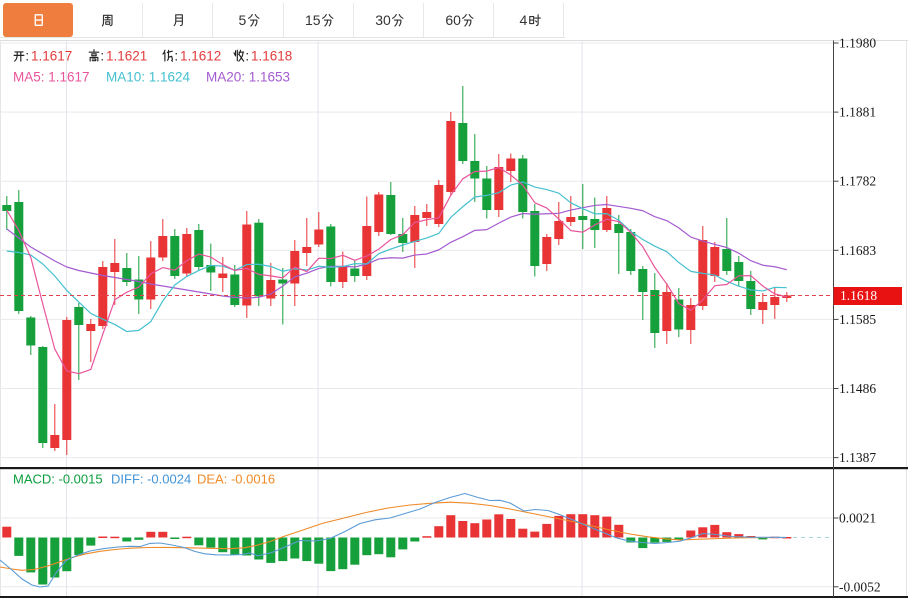 The width and height of the screenshot is (908, 601). What do you see at coordinates (857, 388) in the screenshot?
I see `svg-text: 1.1486` at bounding box center [857, 388].